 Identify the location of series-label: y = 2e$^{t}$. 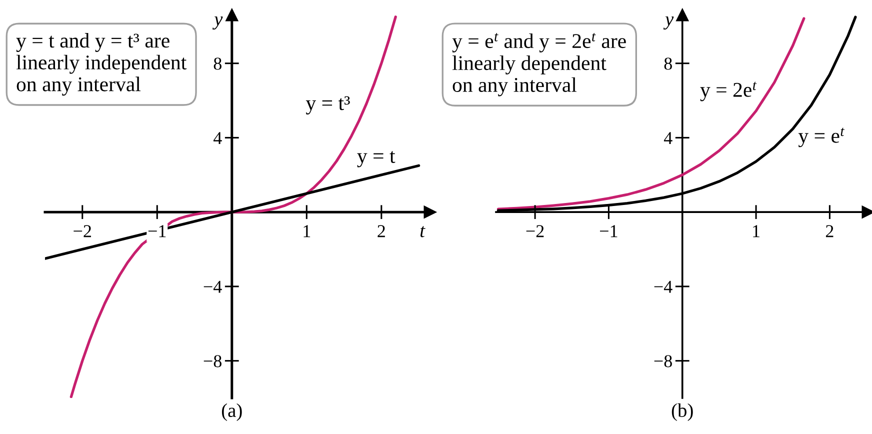
(728, 92).